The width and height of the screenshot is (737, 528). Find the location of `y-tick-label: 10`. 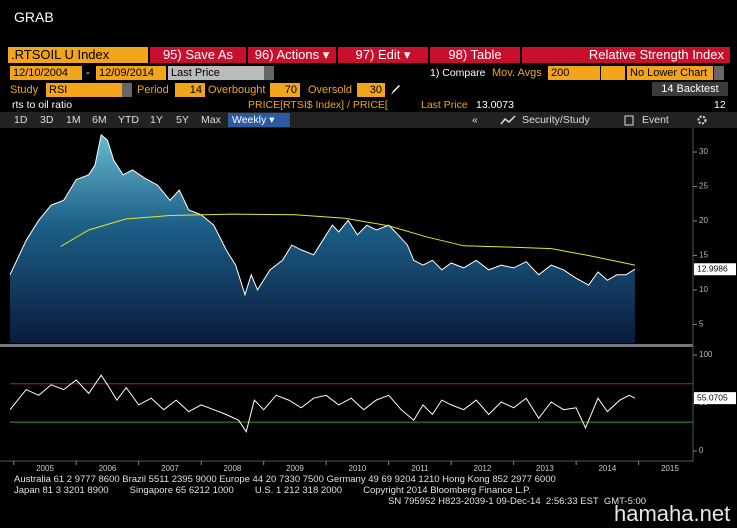

y-tick-label: 10 is located at coordinates (703, 289).